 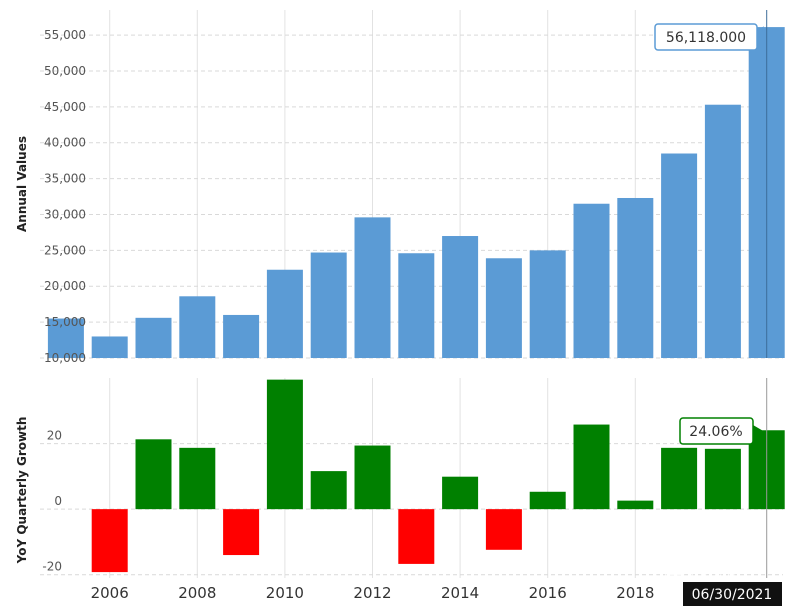 What do you see at coordinates (65, 107) in the screenshot?
I see `y-tick-label-top: 45,000` at bounding box center [65, 107].